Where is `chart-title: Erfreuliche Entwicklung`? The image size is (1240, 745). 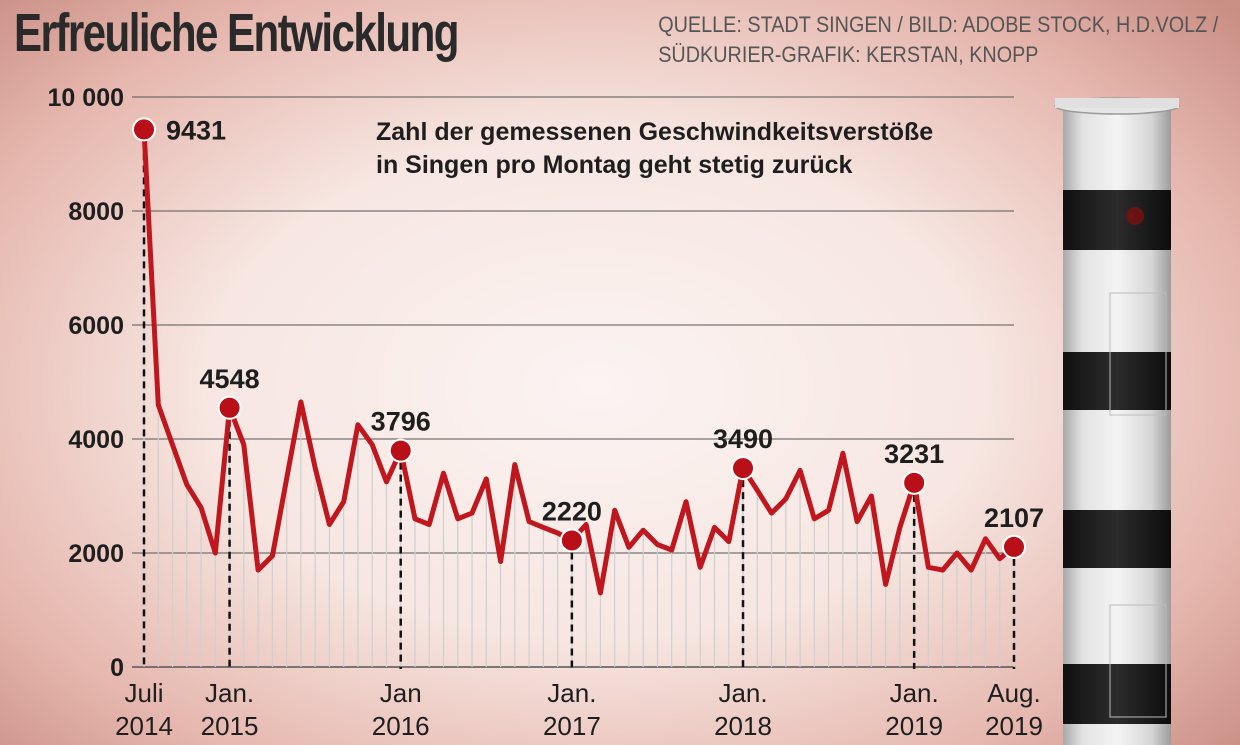
chart-title: Erfreuliche Entwicklung is located at coordinates (236, 33).